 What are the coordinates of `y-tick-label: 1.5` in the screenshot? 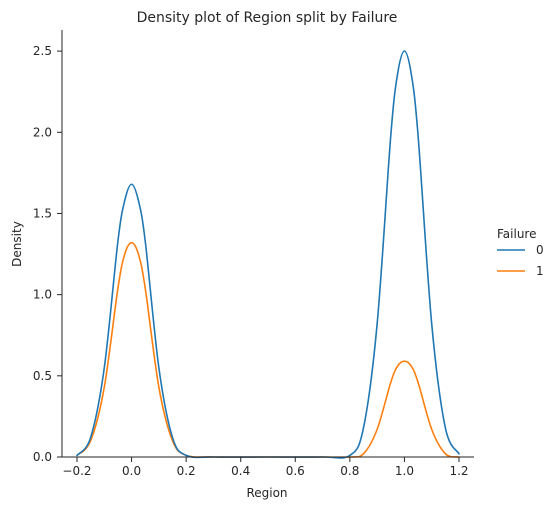 It's located at (42, 213).